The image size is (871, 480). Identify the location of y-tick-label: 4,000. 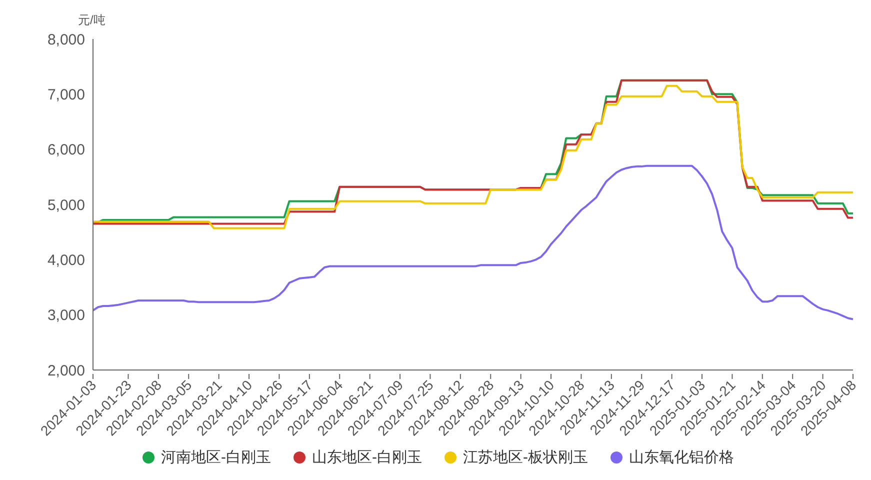
(66, 260).